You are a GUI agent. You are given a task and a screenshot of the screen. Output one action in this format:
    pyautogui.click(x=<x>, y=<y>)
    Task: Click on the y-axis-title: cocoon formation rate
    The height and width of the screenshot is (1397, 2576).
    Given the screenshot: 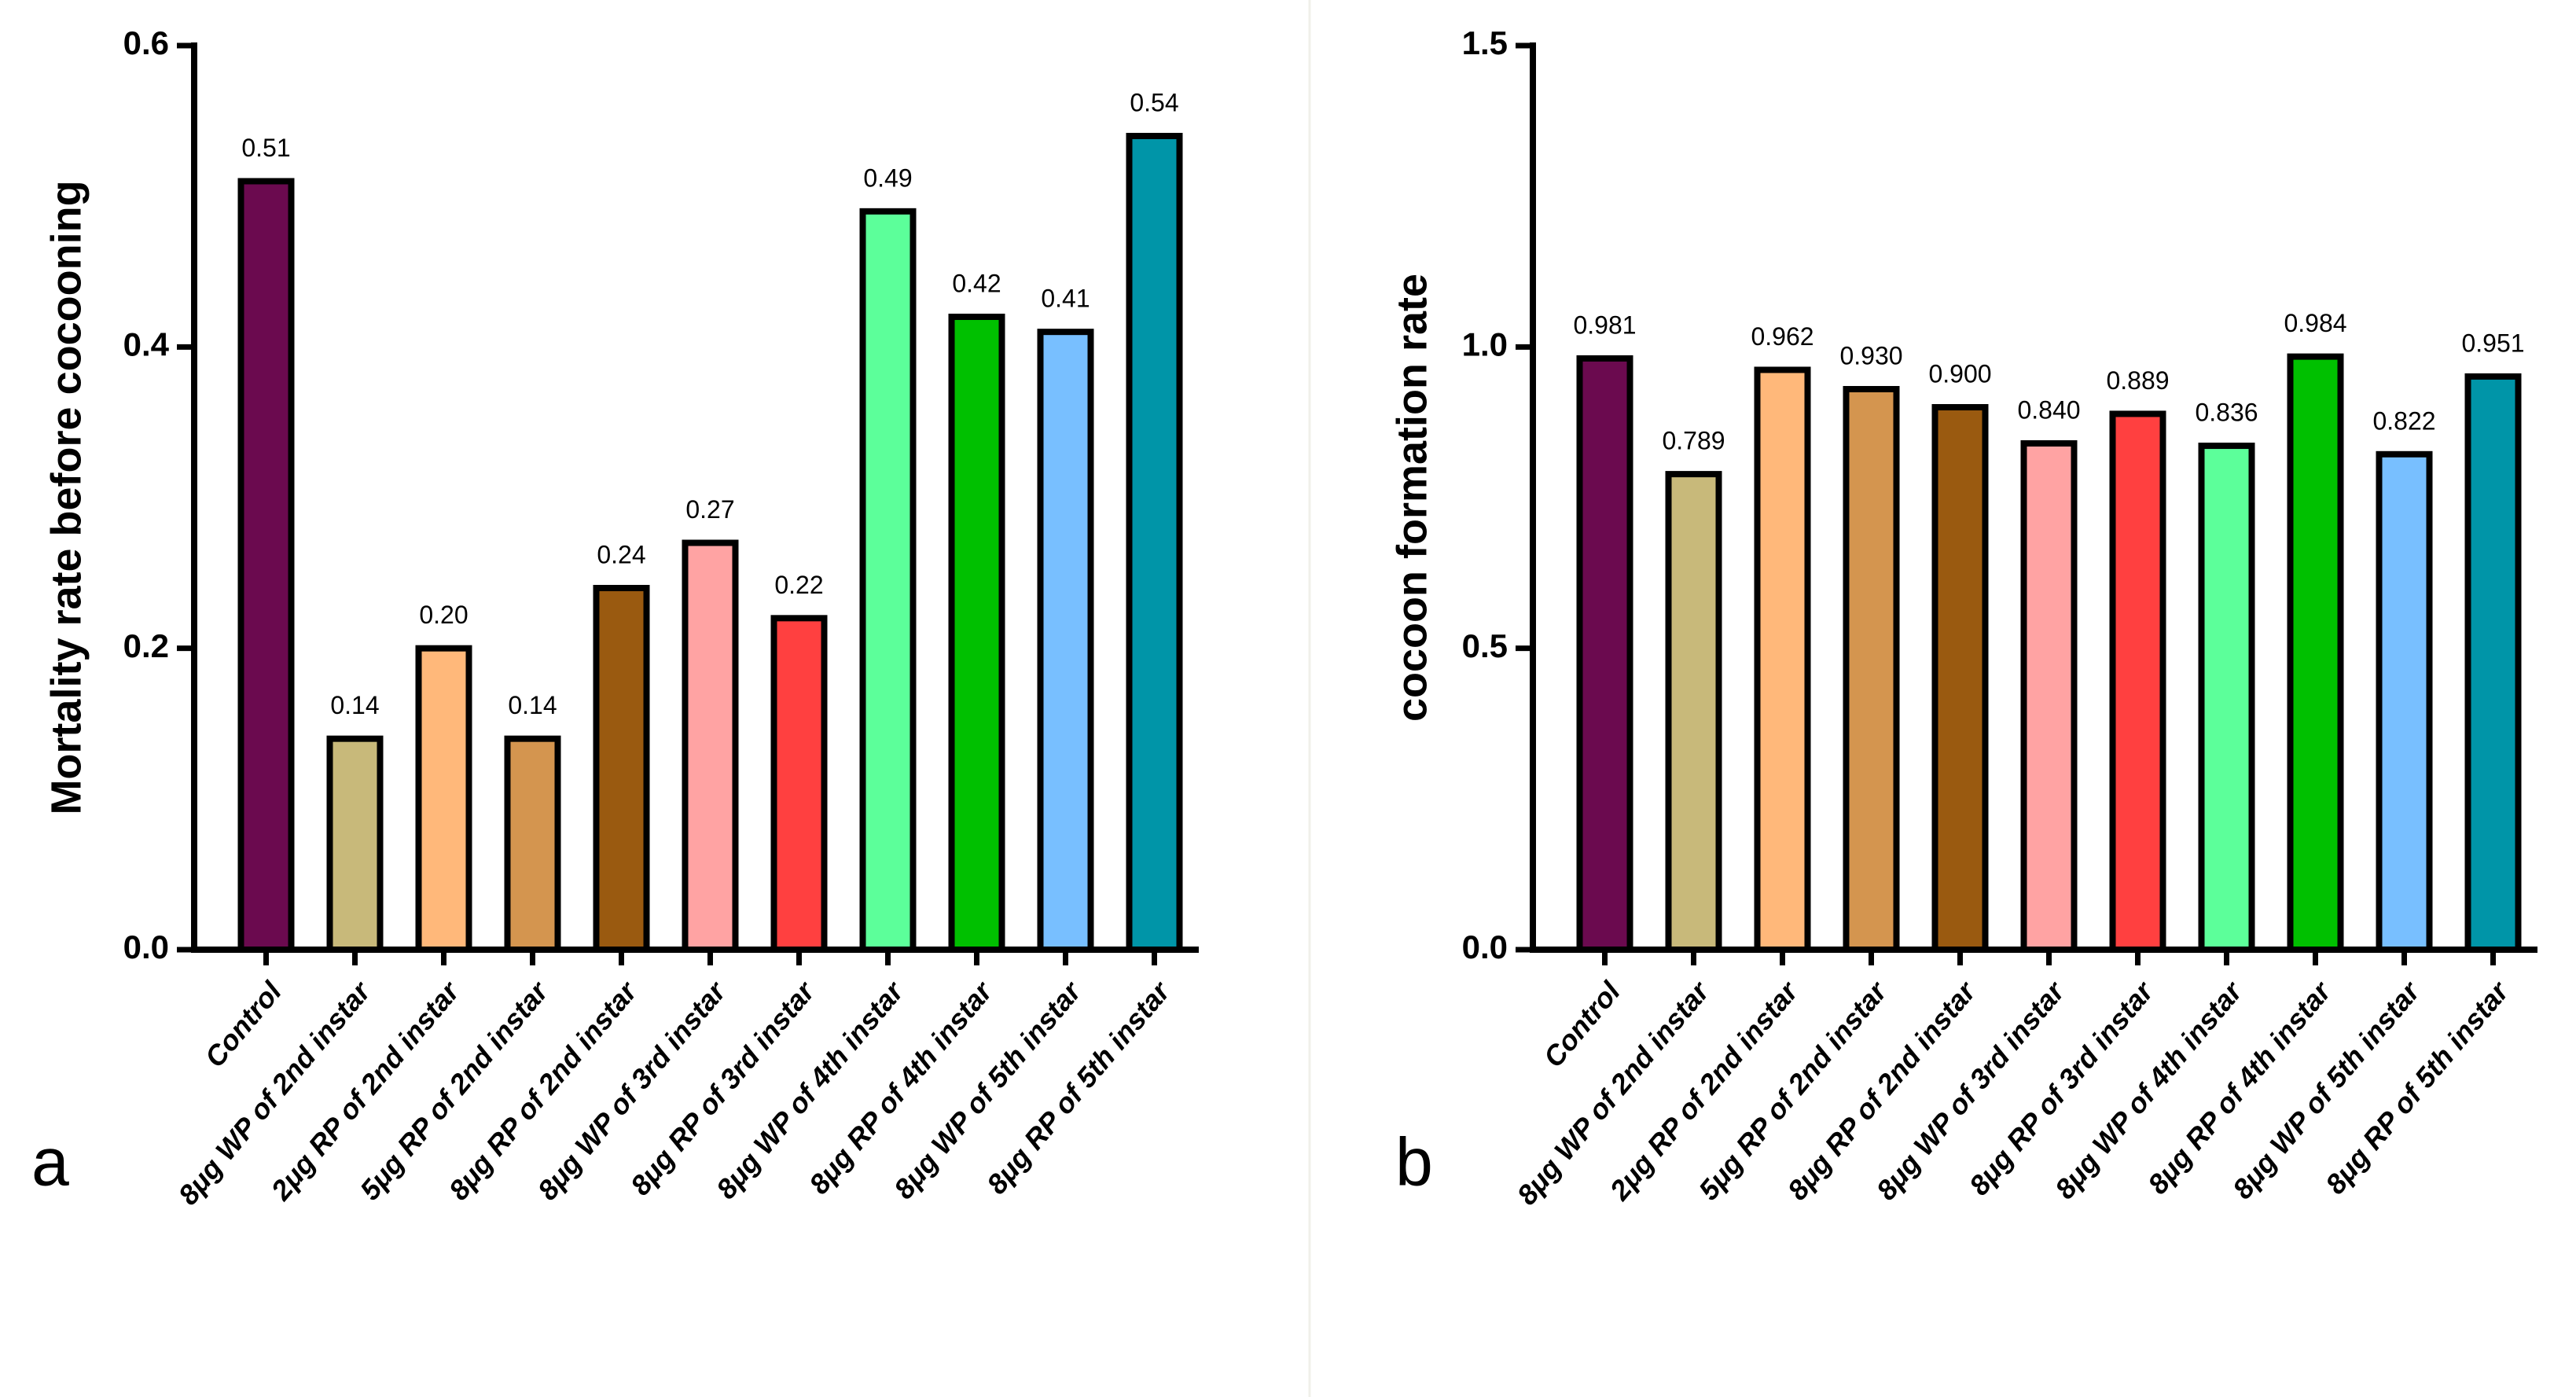 What is the action you would take?
    pyautogui.click(x=1411, y=498)
    